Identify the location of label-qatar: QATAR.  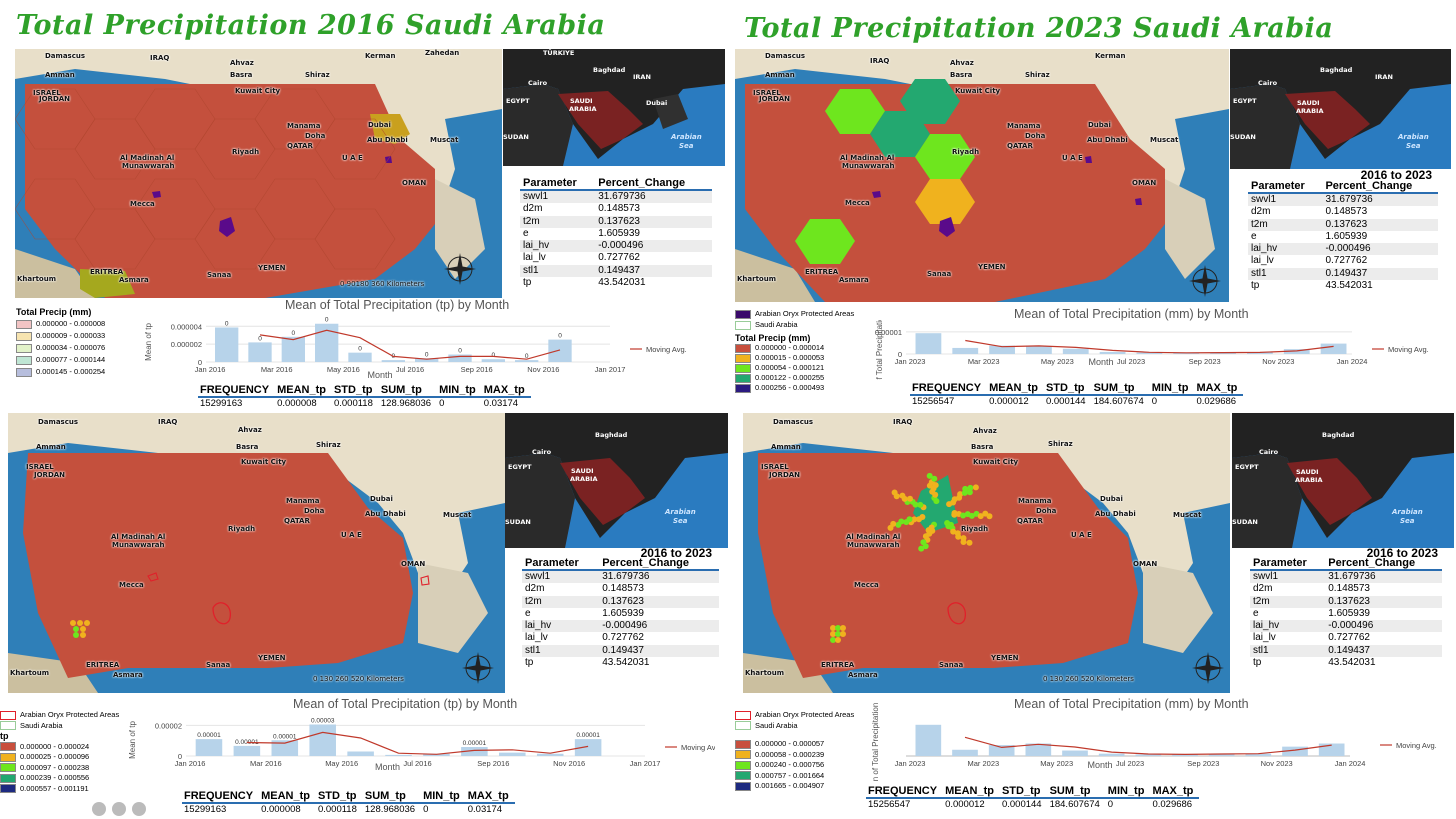
(300, 146).